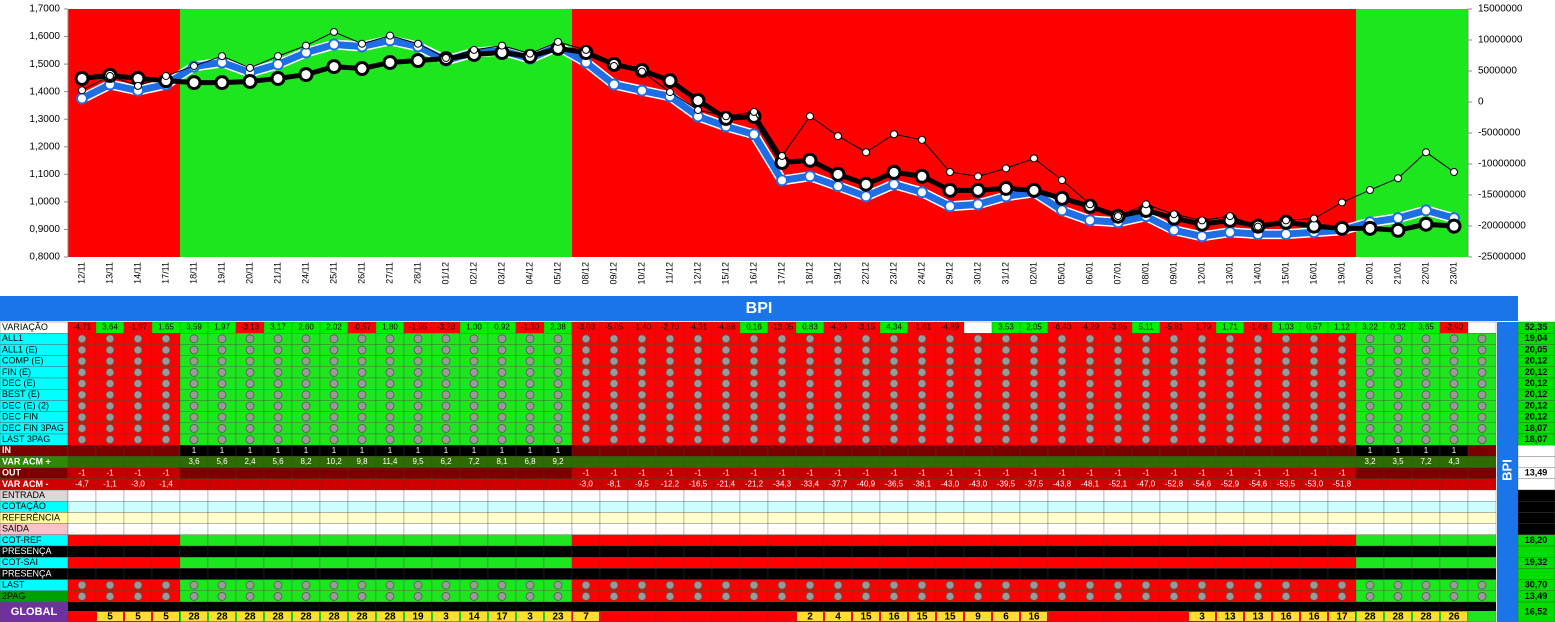 This screenshot has width=1555, height=622. I want to click on cell-value: -1,97, so click(138, 327).